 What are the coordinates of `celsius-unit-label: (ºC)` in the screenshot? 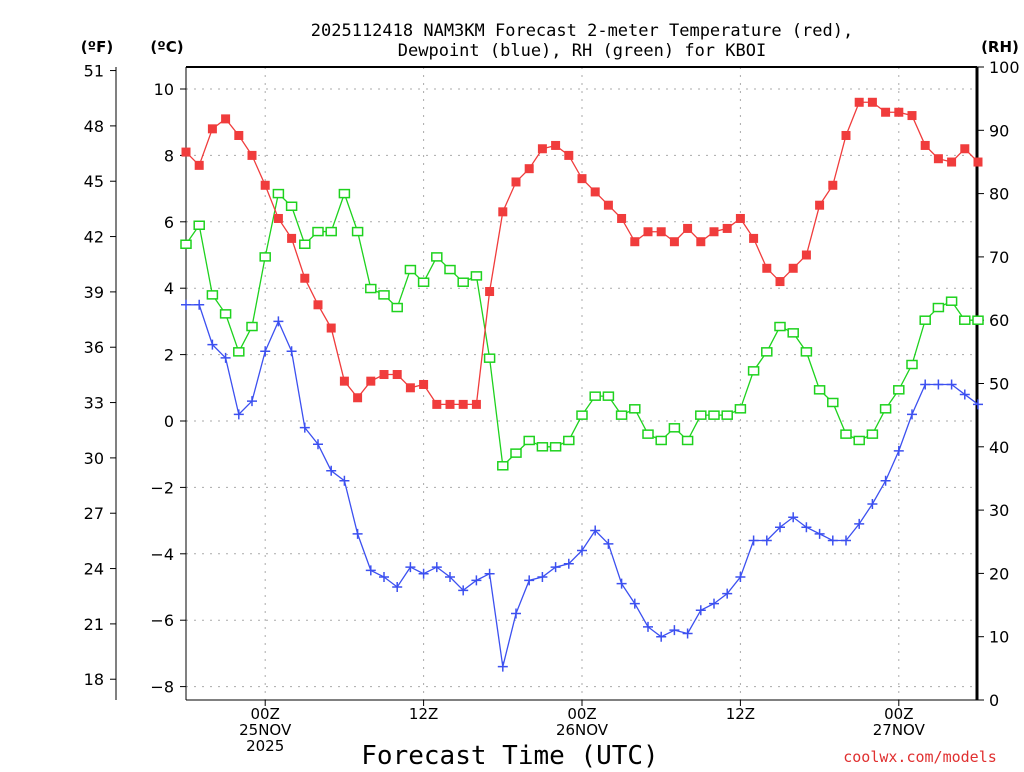 It's located at (166, 47).